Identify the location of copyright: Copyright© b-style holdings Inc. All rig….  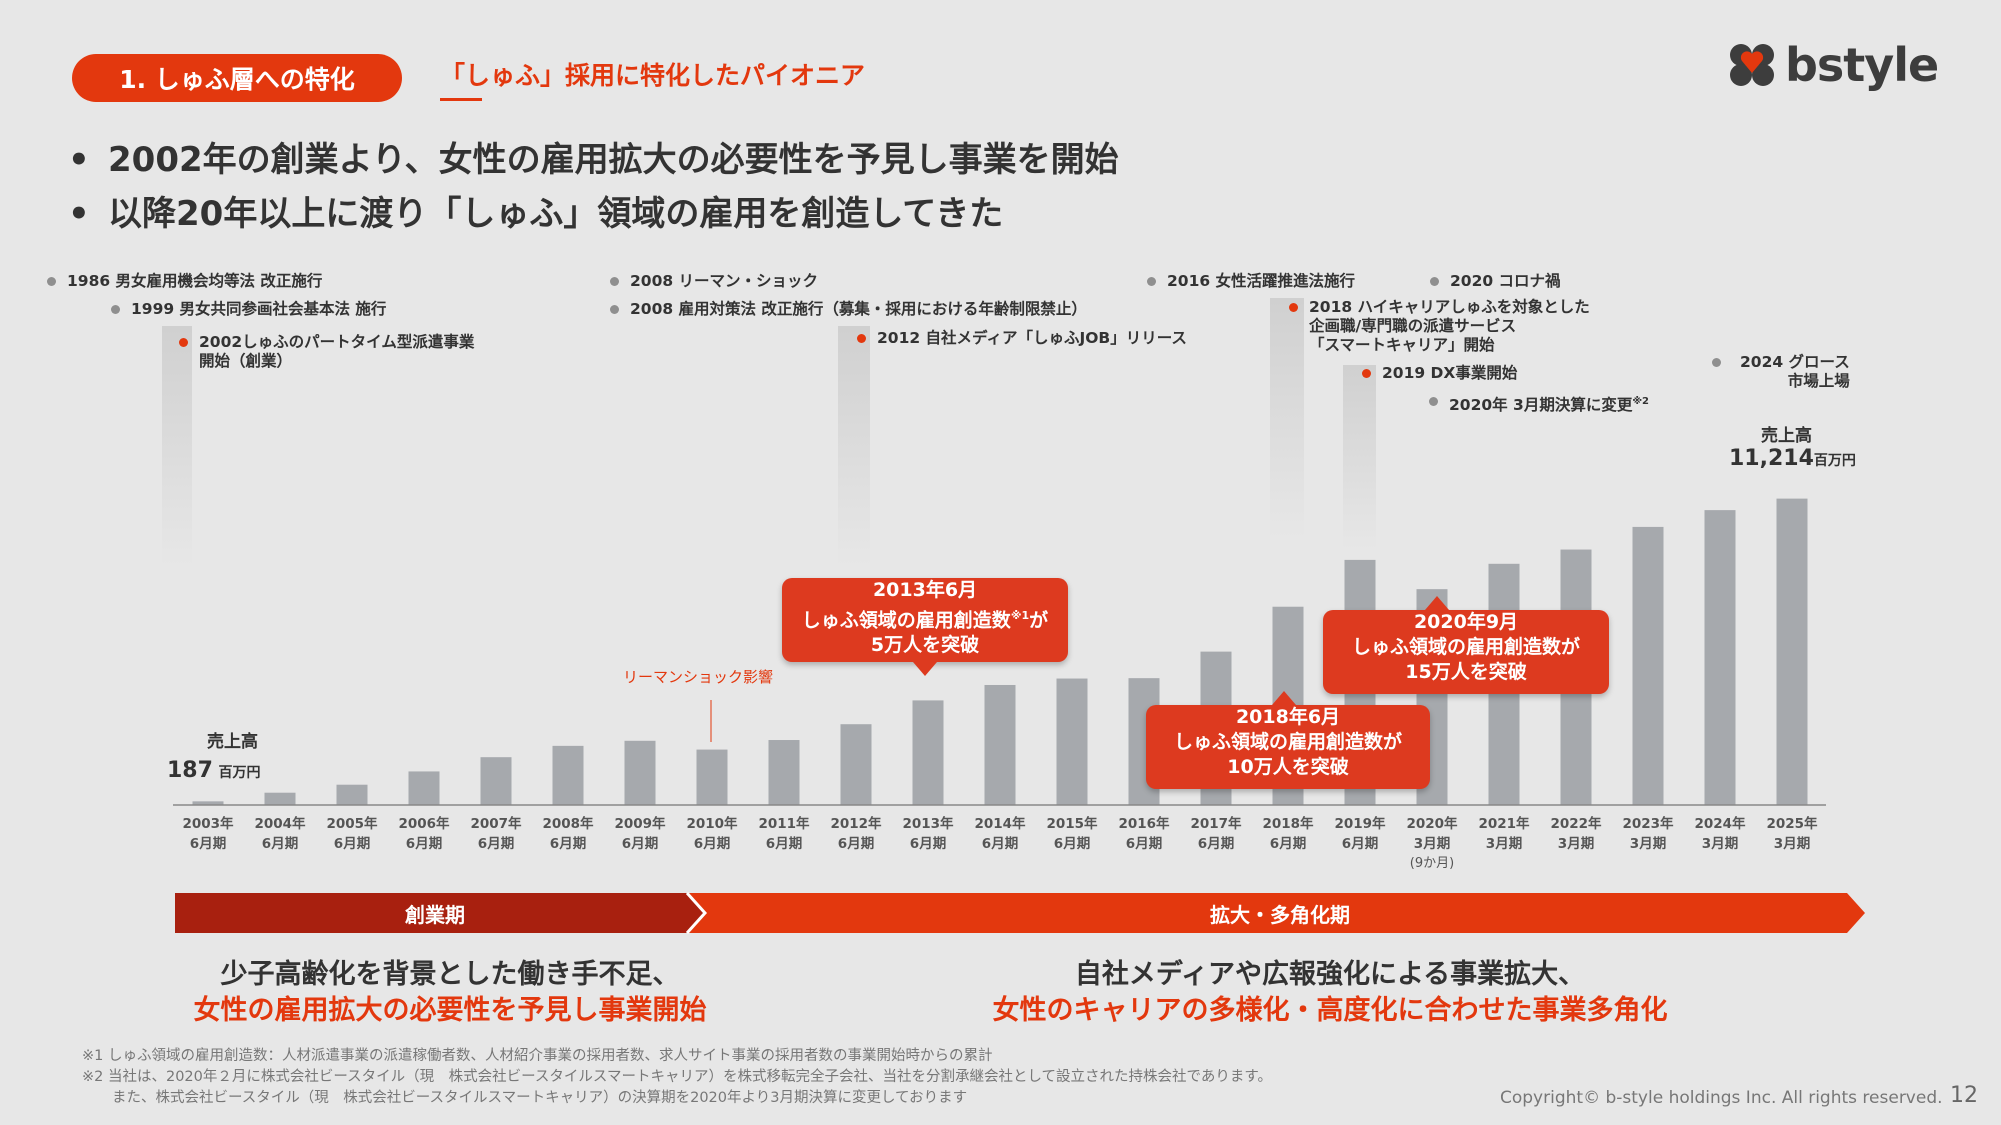
(1721, 1098).